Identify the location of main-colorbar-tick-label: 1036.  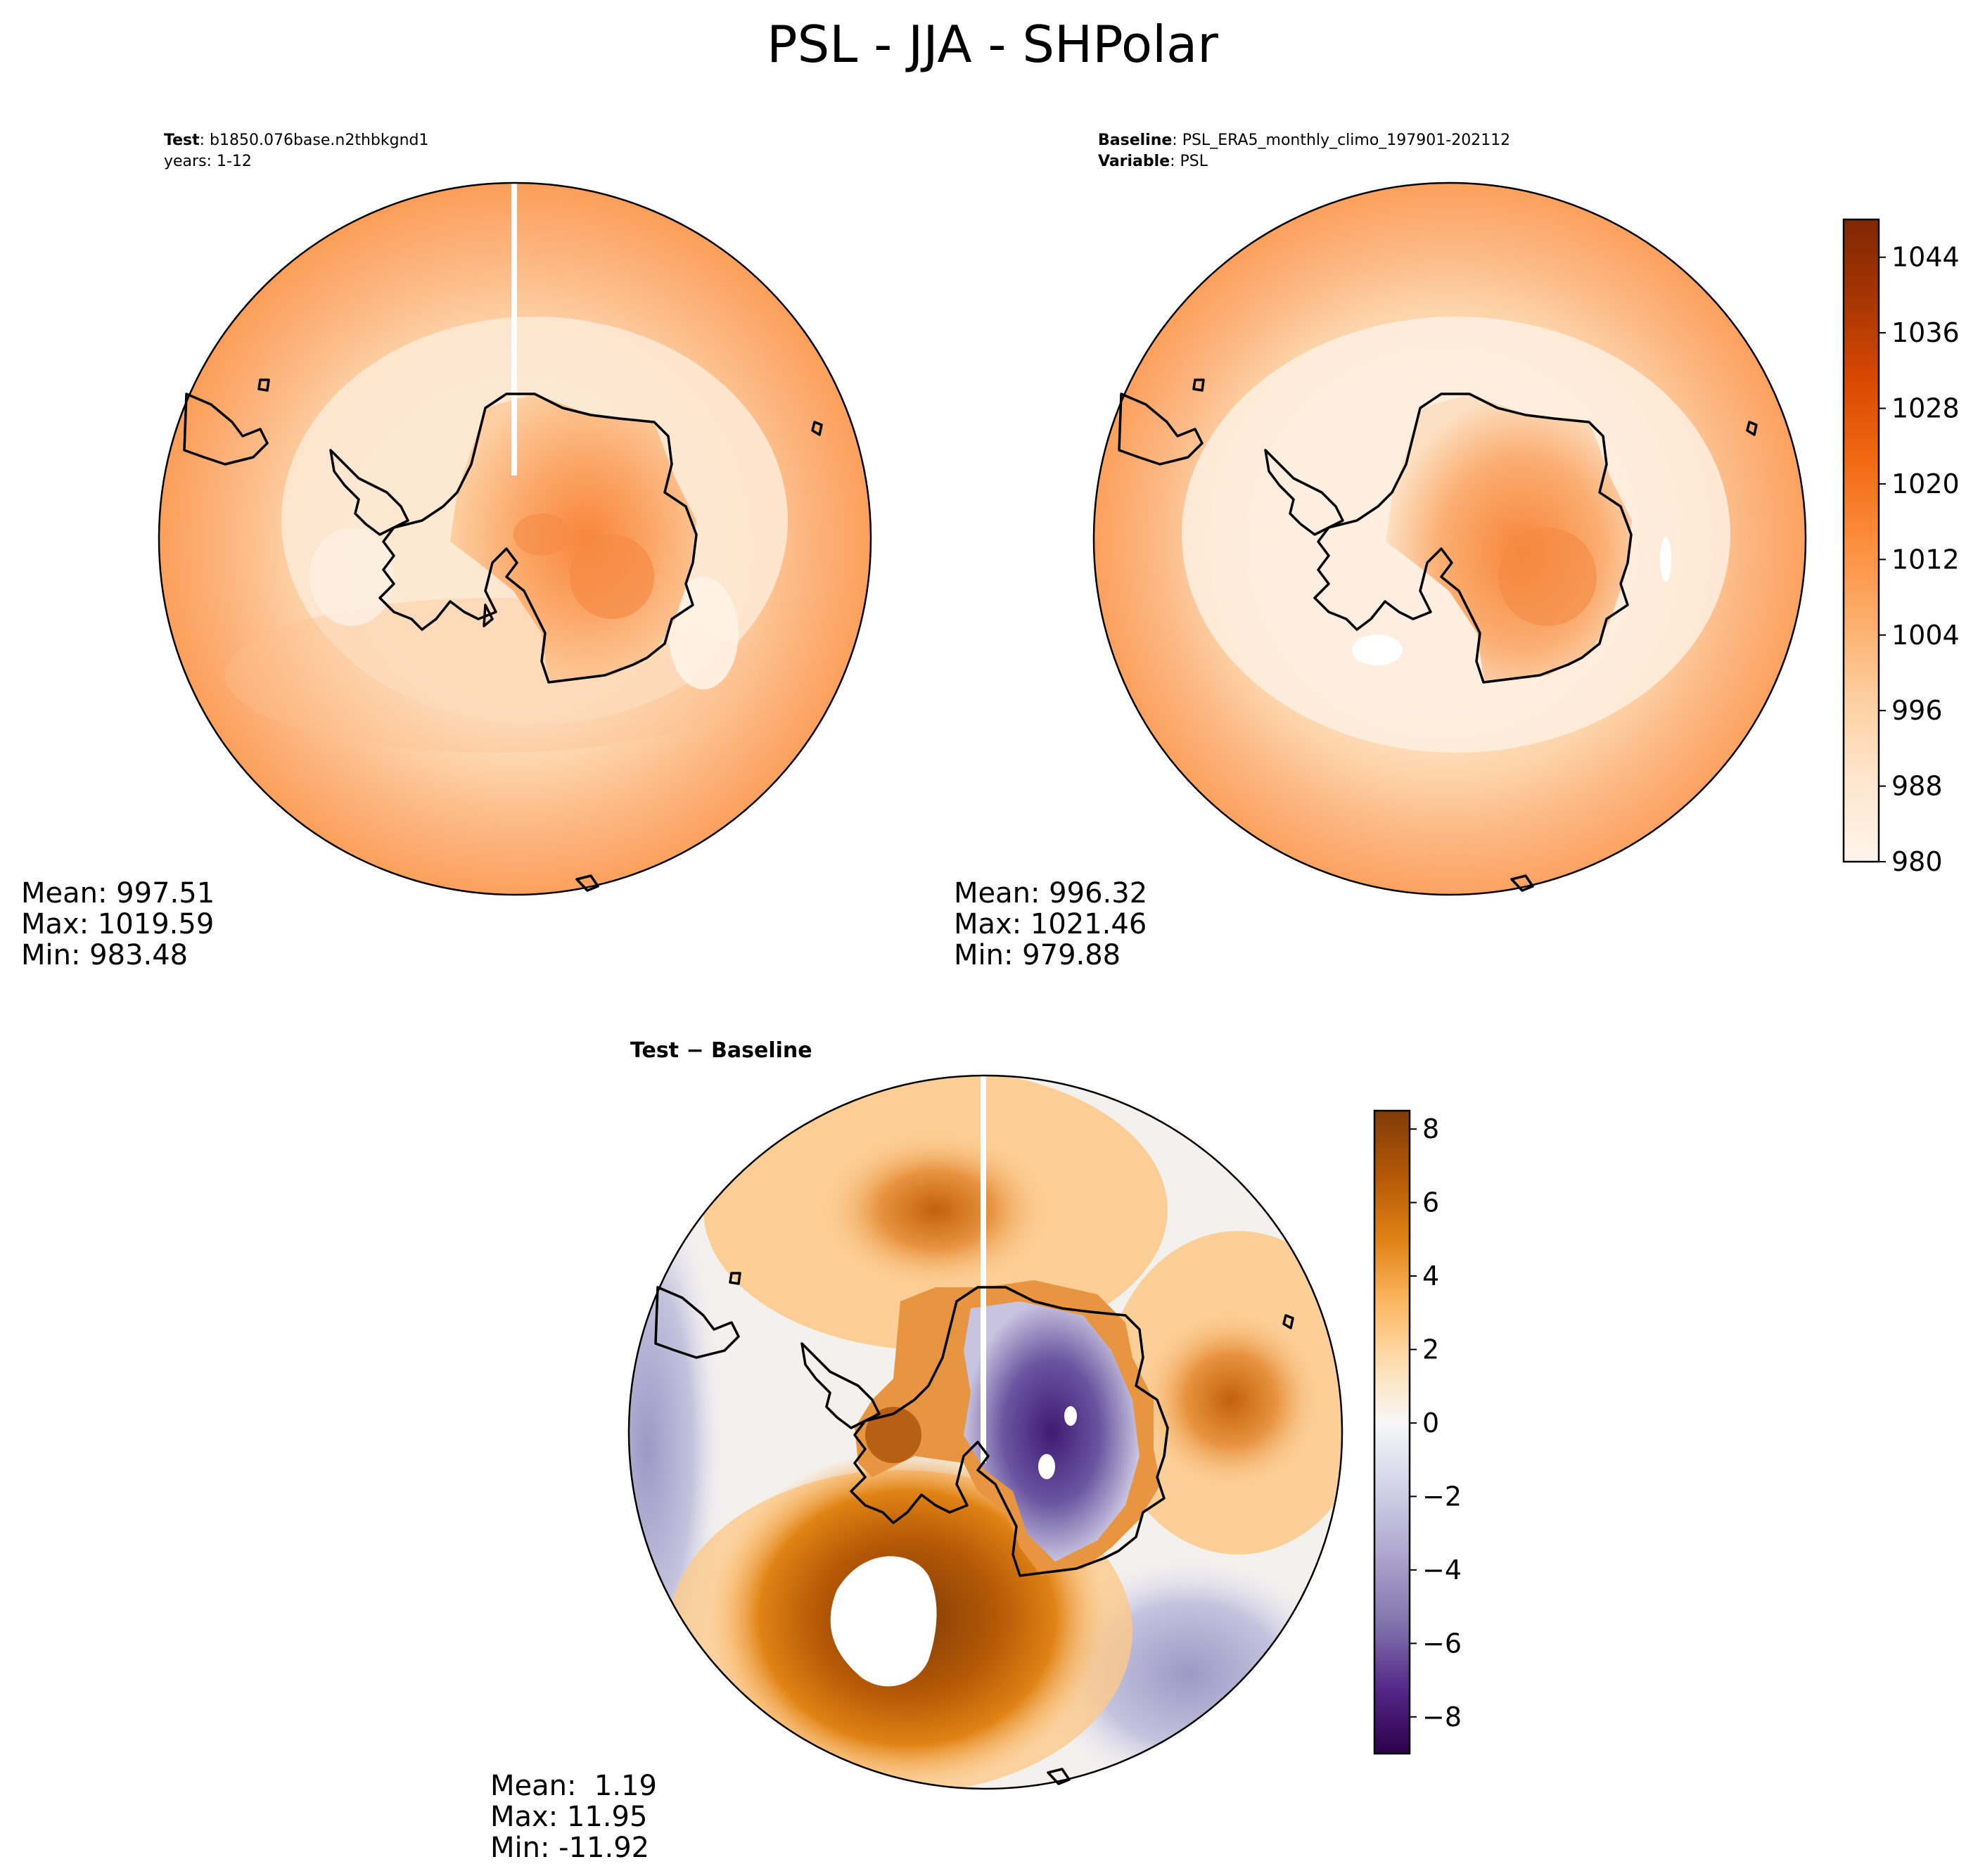
(1925, 332).